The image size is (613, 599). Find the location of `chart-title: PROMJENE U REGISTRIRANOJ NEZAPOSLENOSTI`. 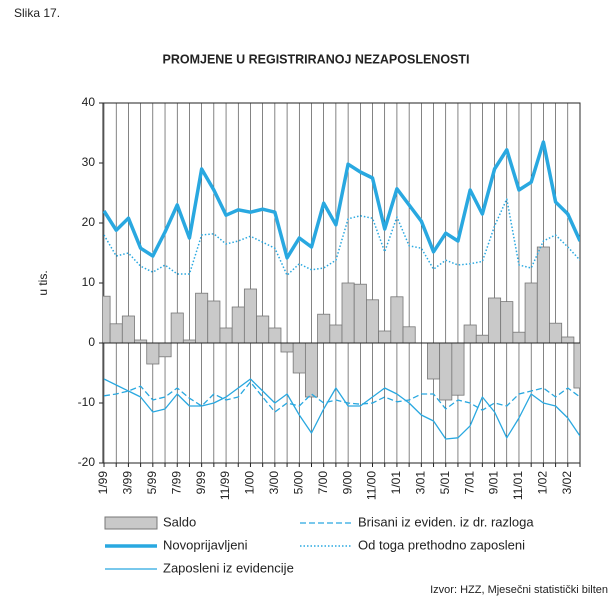

chart-title: PROMJENE U REGISTRIRANOJ NEZAPOSLENOSTI is located at coordinates (316, 59).